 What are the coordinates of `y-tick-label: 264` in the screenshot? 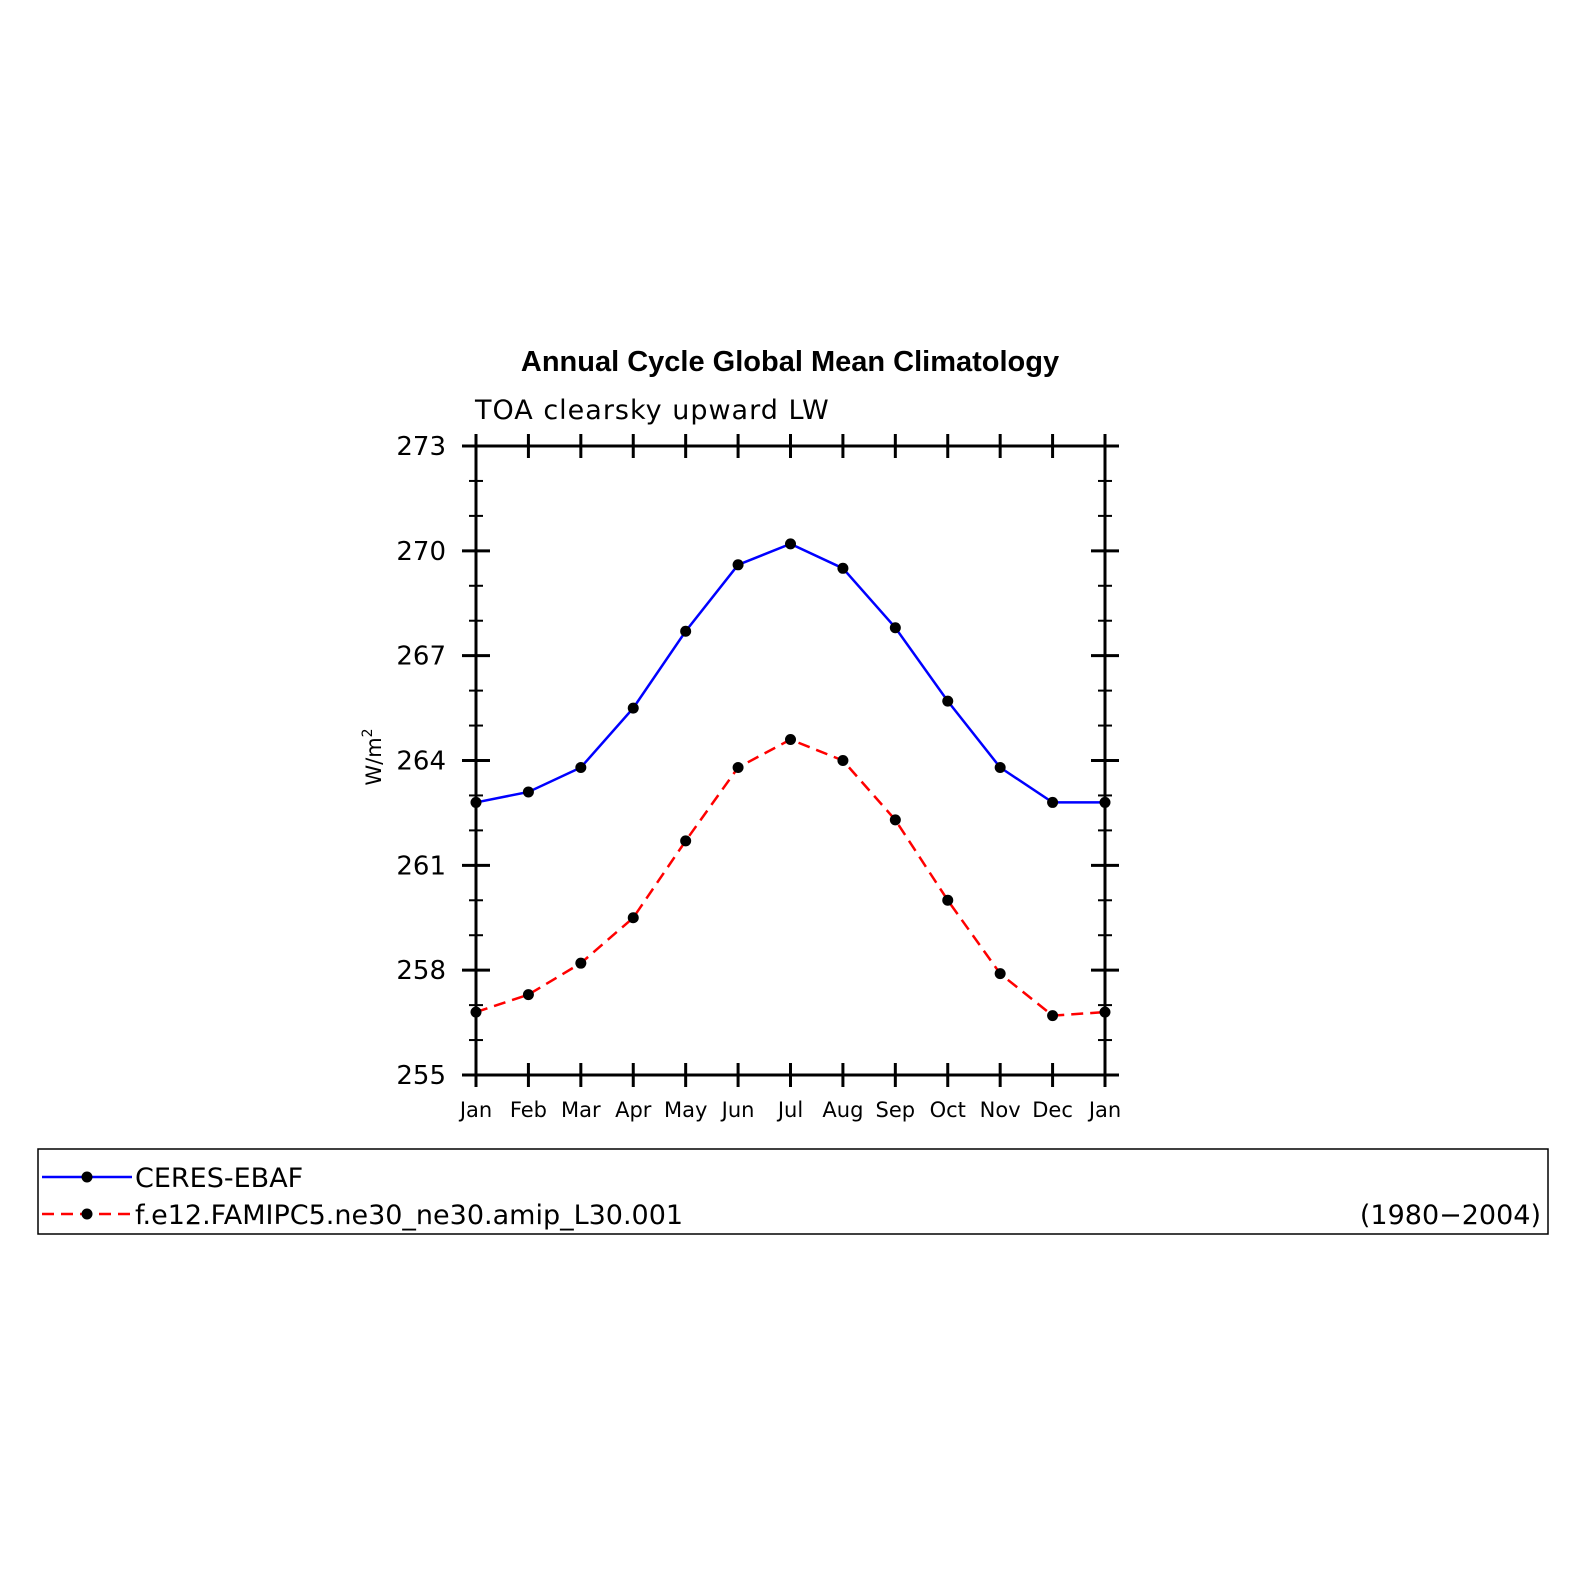 It's located at (421, 762).